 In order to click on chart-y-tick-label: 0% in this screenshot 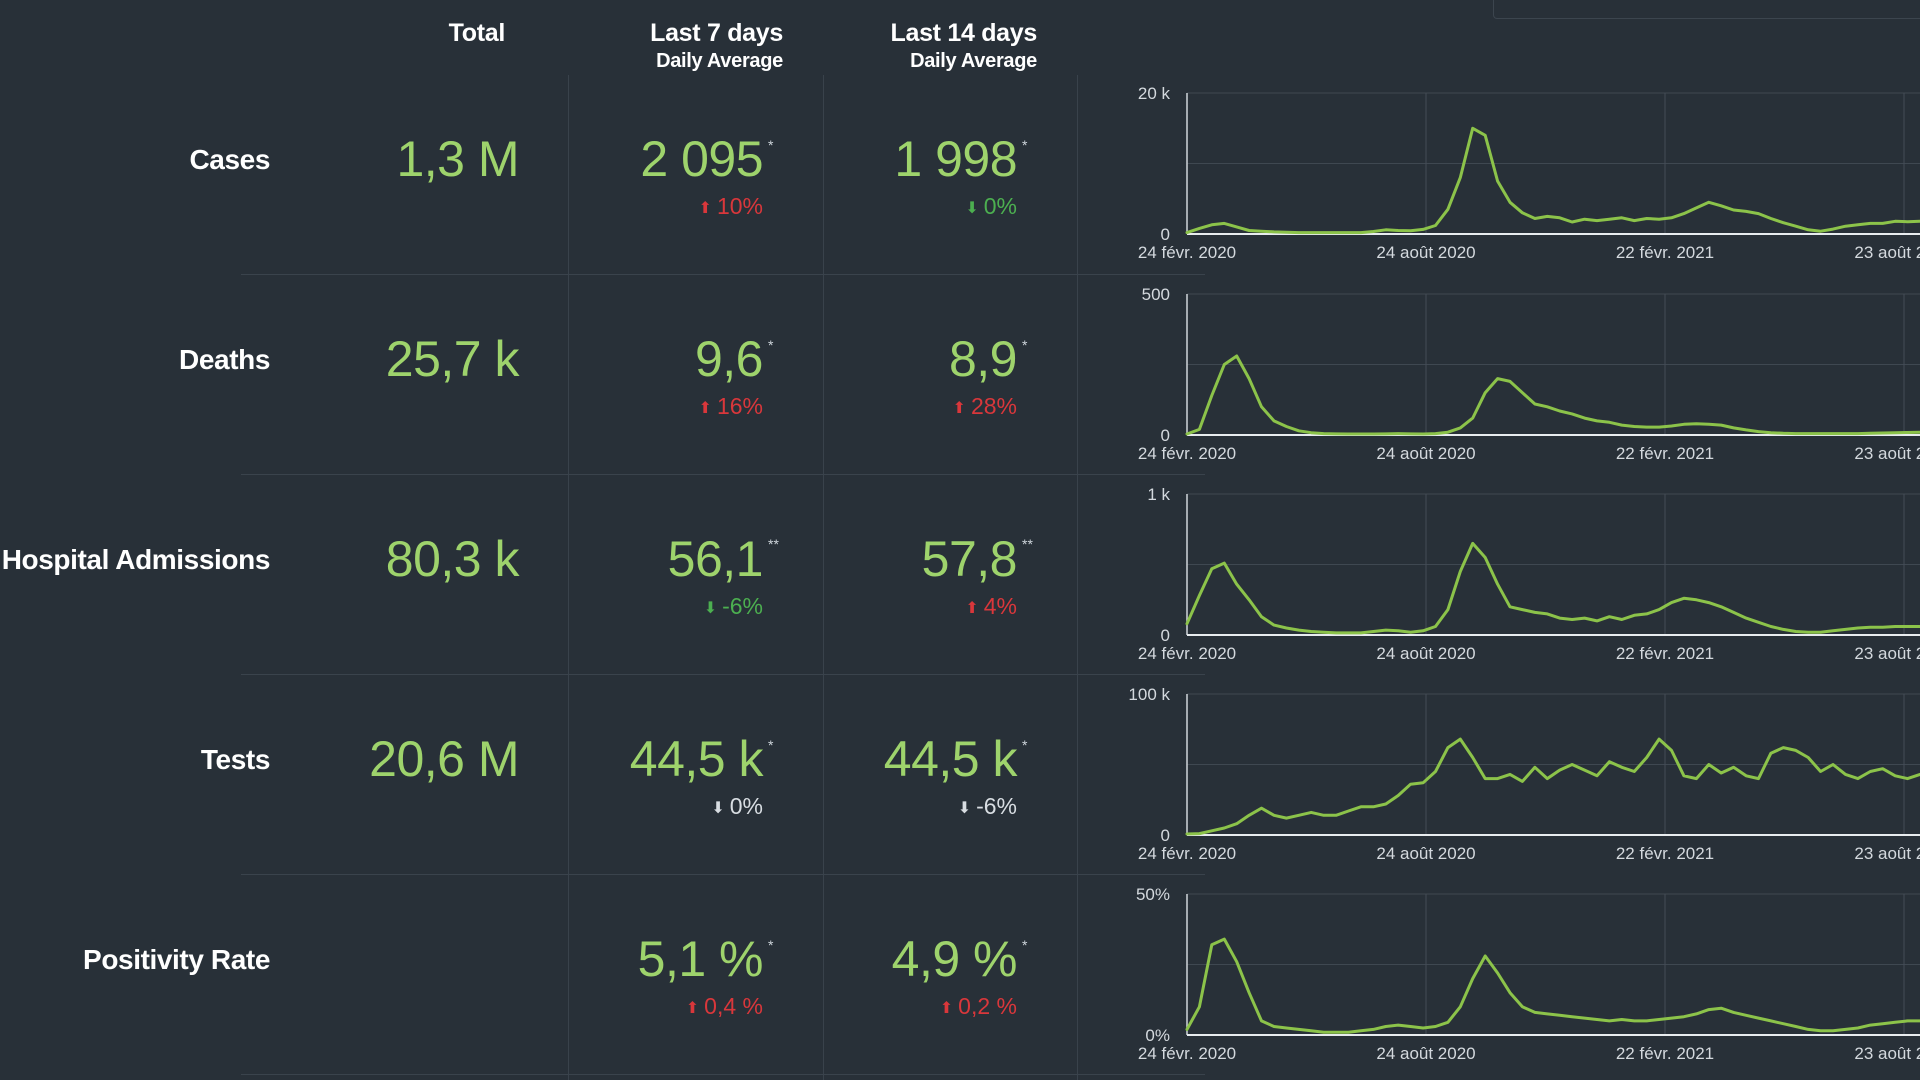, I will do `click(1157, 1035)`.